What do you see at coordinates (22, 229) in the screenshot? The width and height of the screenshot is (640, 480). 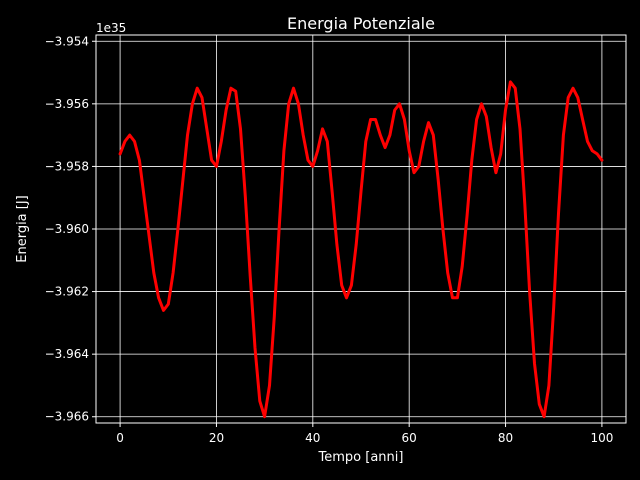 I see `y-axis-label: Energia [J]` at bounding box center [22, 229].